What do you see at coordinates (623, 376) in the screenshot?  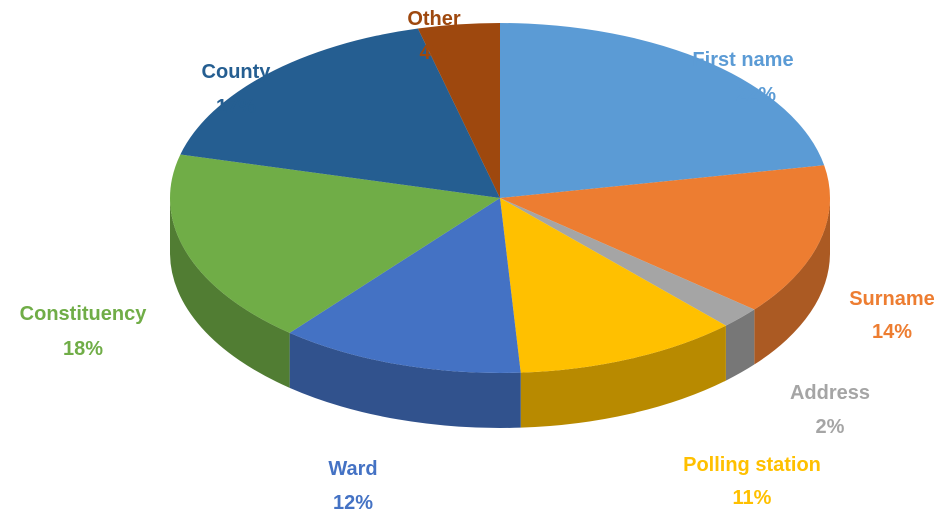 I see `pie-side-polling-station` at bounding box center [623, 376].